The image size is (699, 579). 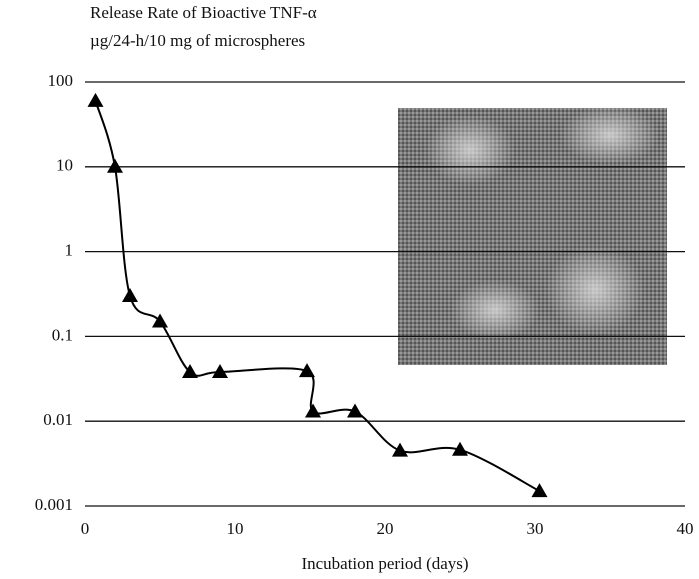 I want to click on x-tick-label: 40, so click(x=685, y=528).